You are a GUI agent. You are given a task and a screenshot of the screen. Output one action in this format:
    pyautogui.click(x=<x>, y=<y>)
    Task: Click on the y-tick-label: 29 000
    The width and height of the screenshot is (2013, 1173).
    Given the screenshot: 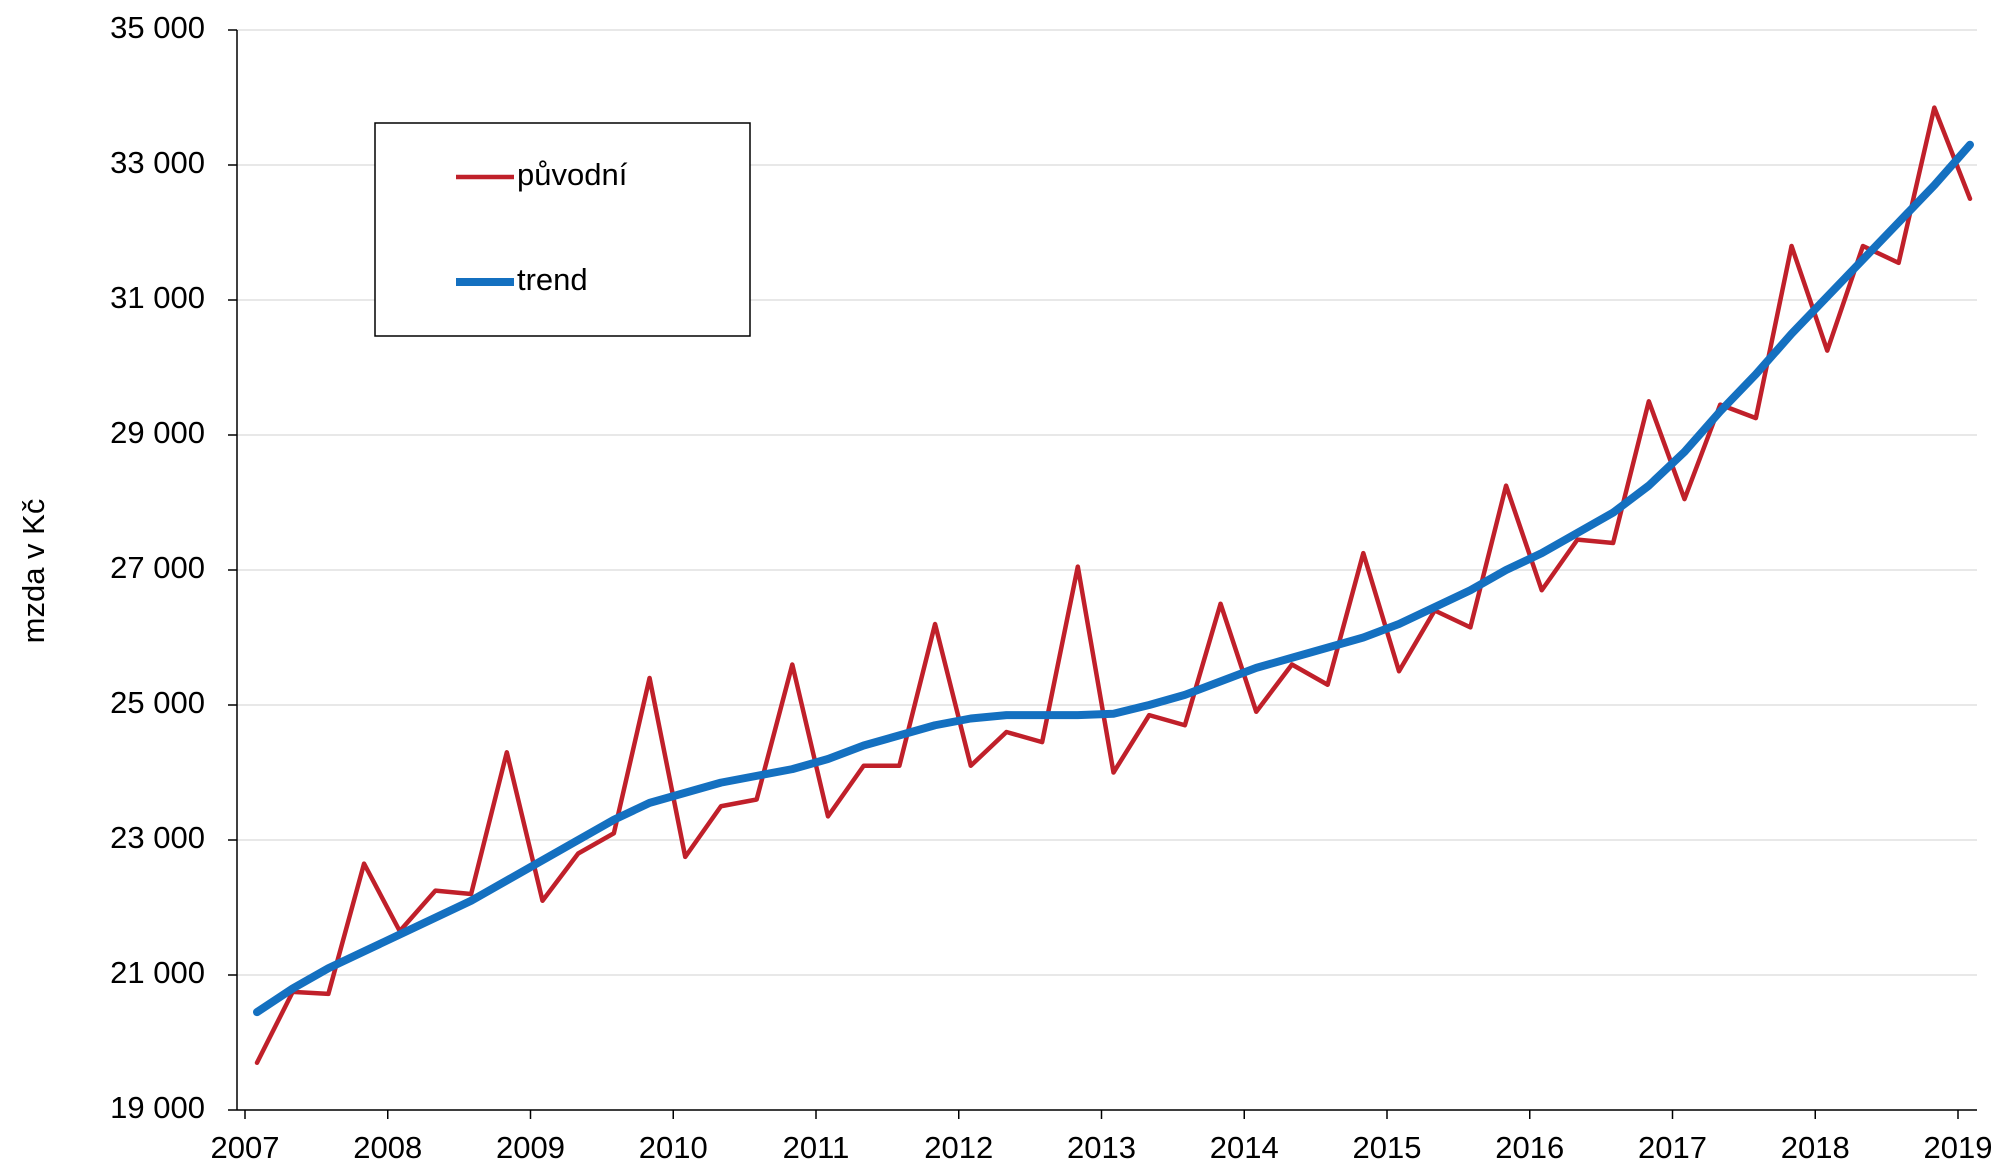 What is the action you would take?
    pyautogui.click(x=157, y=432)
    